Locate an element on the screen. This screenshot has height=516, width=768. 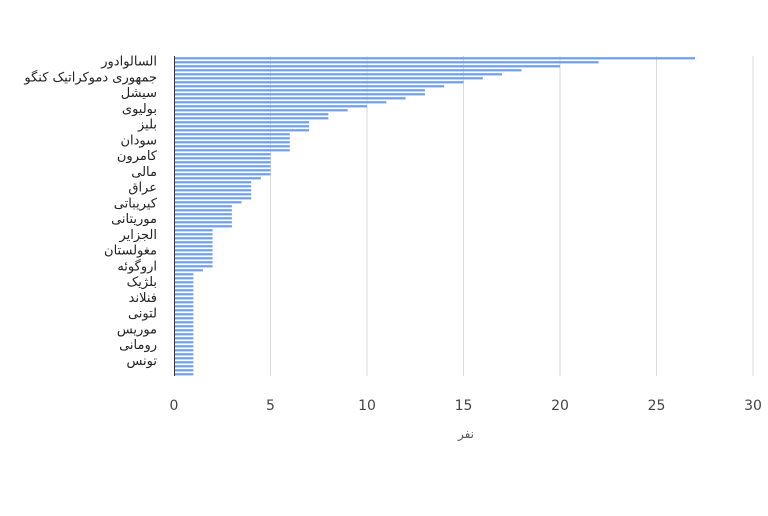
category-label: السالوادور is located at coordinates (128, 62).